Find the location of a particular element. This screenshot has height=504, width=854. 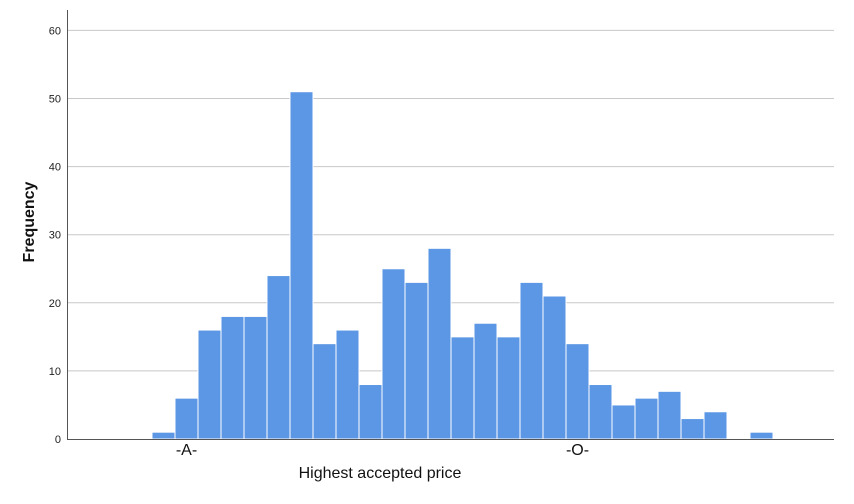

y-tick-label: 10 is located at coordinates (55, 372).